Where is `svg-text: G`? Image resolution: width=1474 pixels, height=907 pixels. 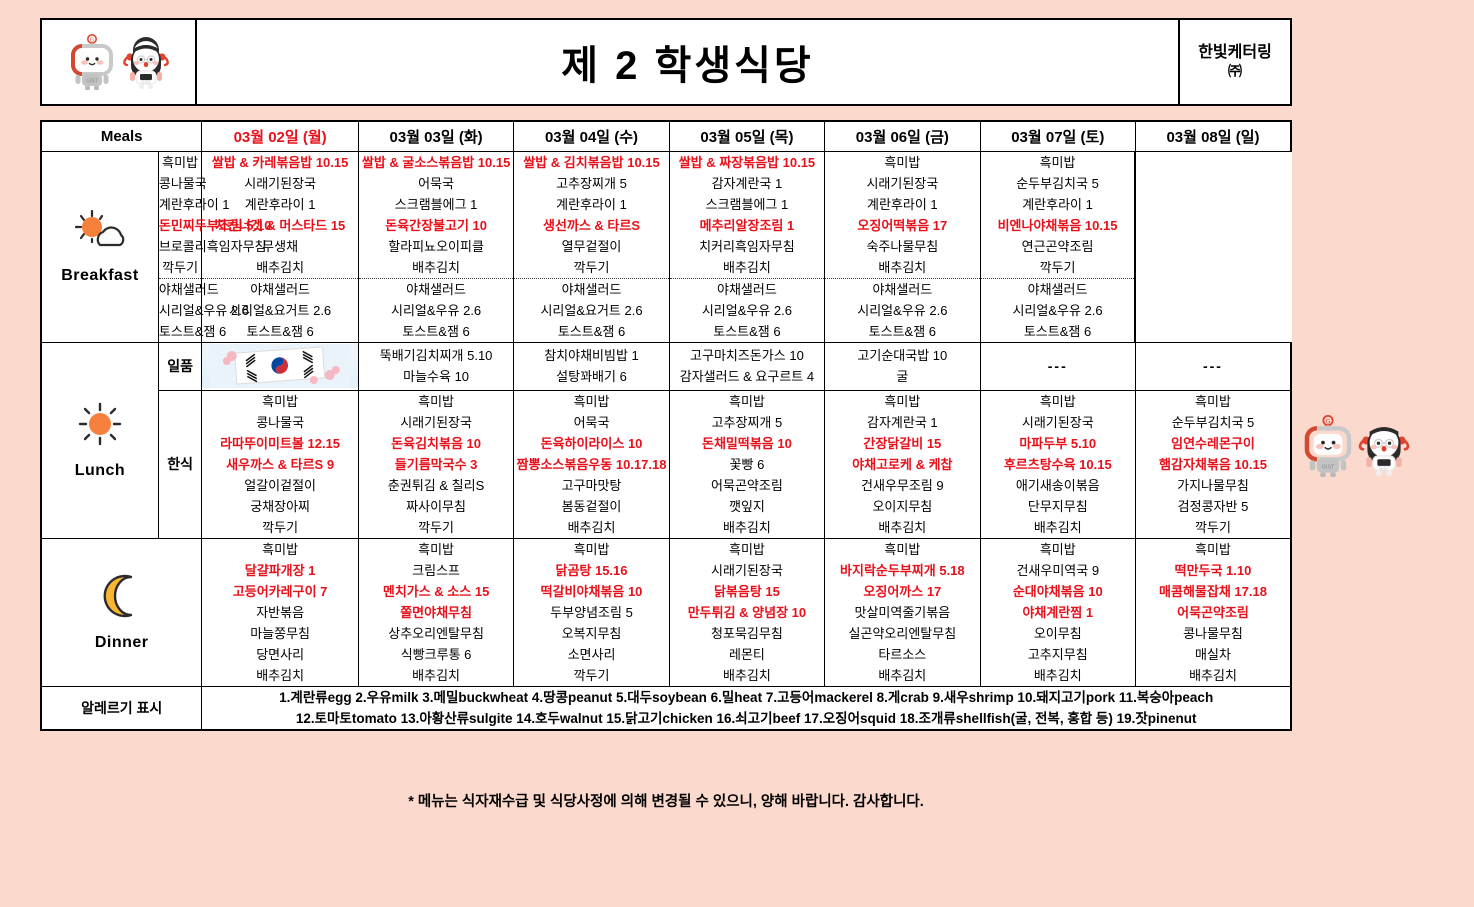 svg-text: G is located at coordinates (1328, 421).